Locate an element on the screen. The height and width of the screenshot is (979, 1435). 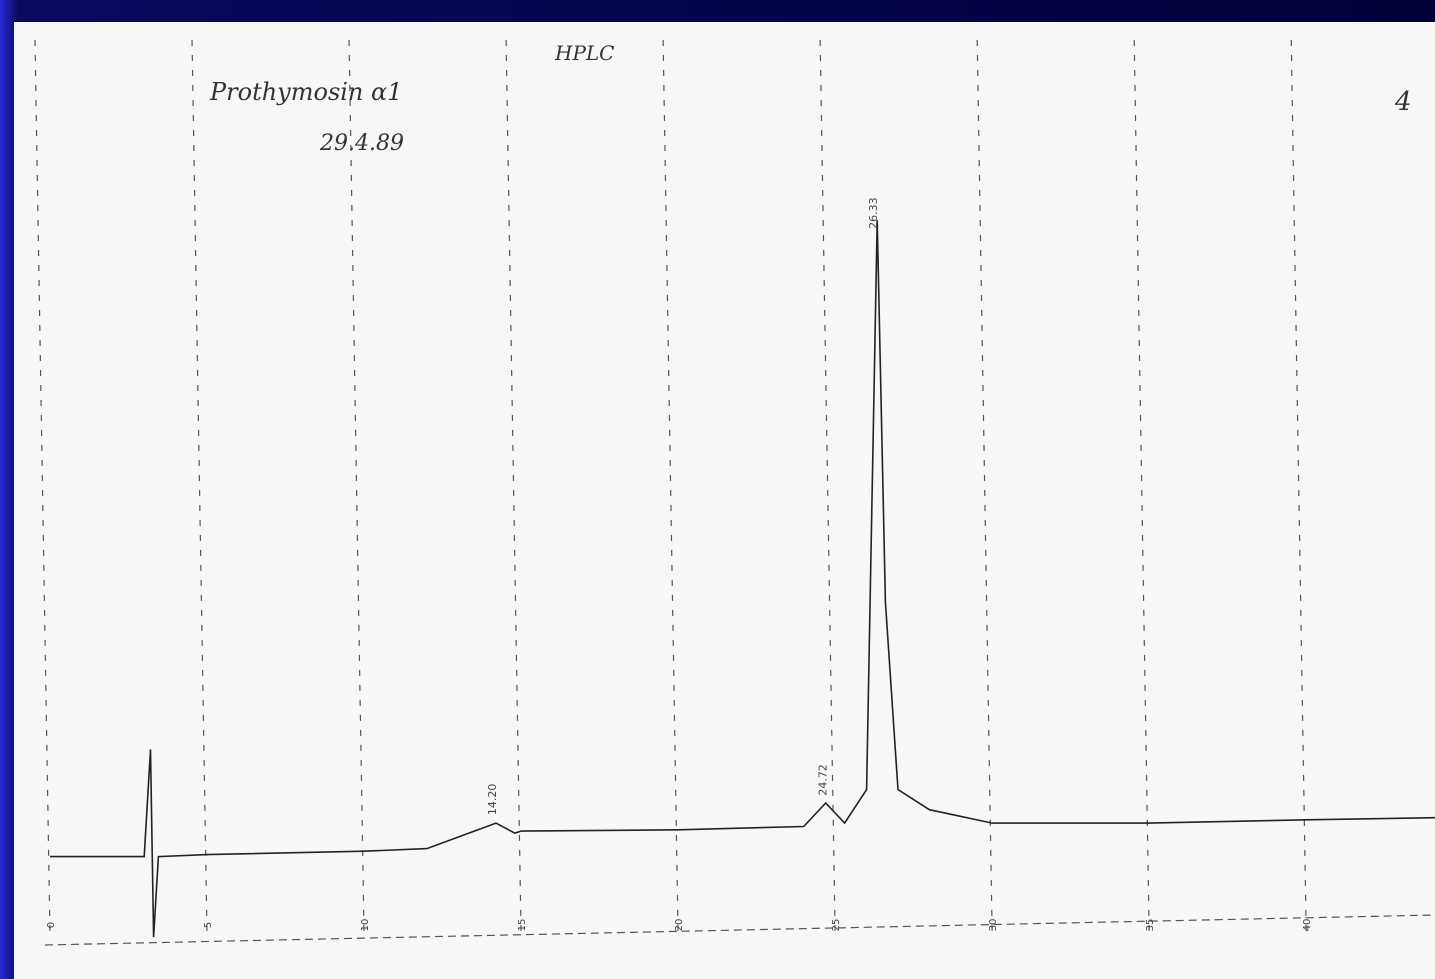
x-tick-label: 15 is located at coordinates (522, 925).